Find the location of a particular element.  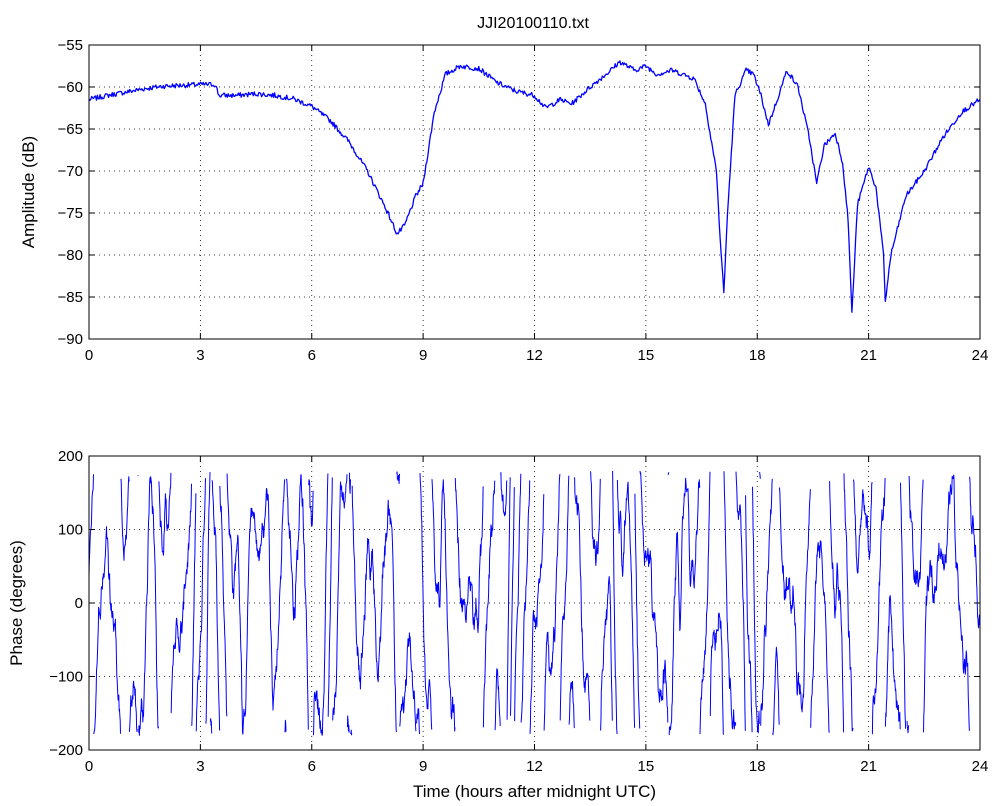

amplitude-x-tick-label: 24 is located at coordinates (980, 355).